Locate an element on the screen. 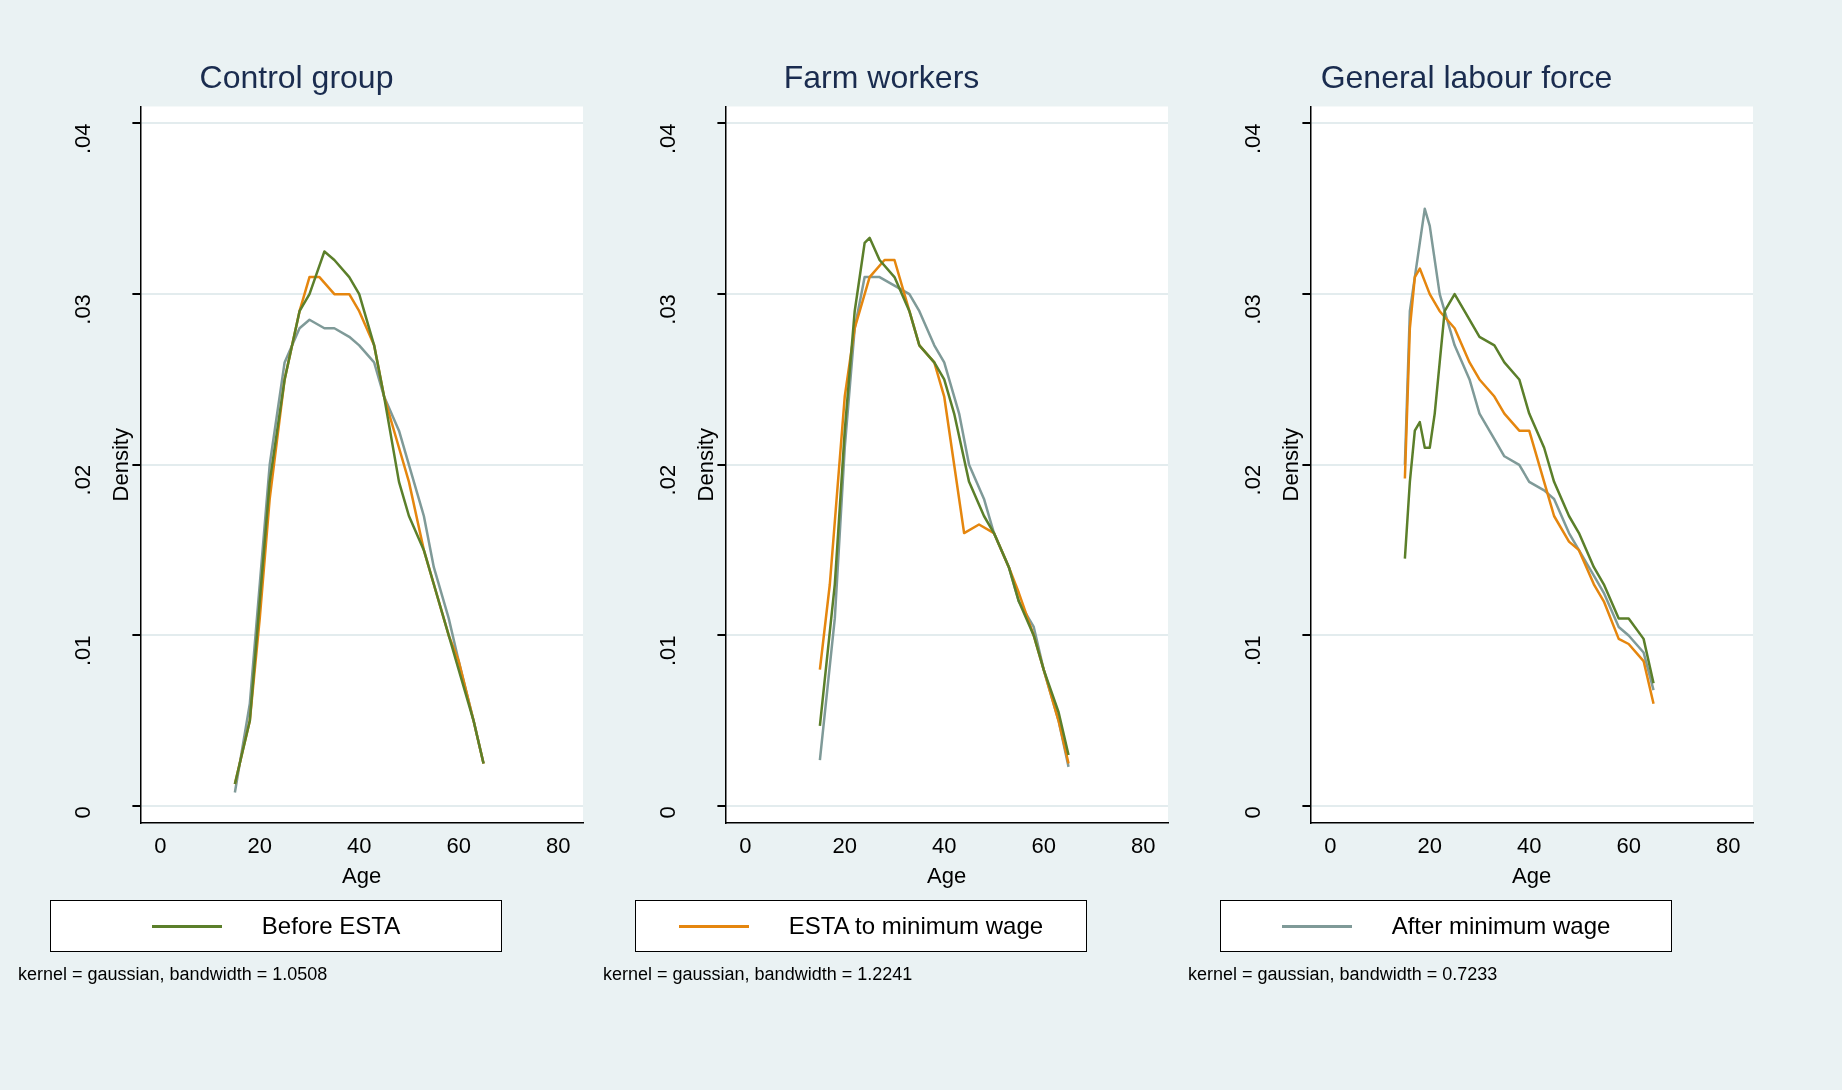 This screenshot has height=1090, width=1842. text: kernel = gaussian, bandwidth = 1.2241 is located at coordinates (757, 974).